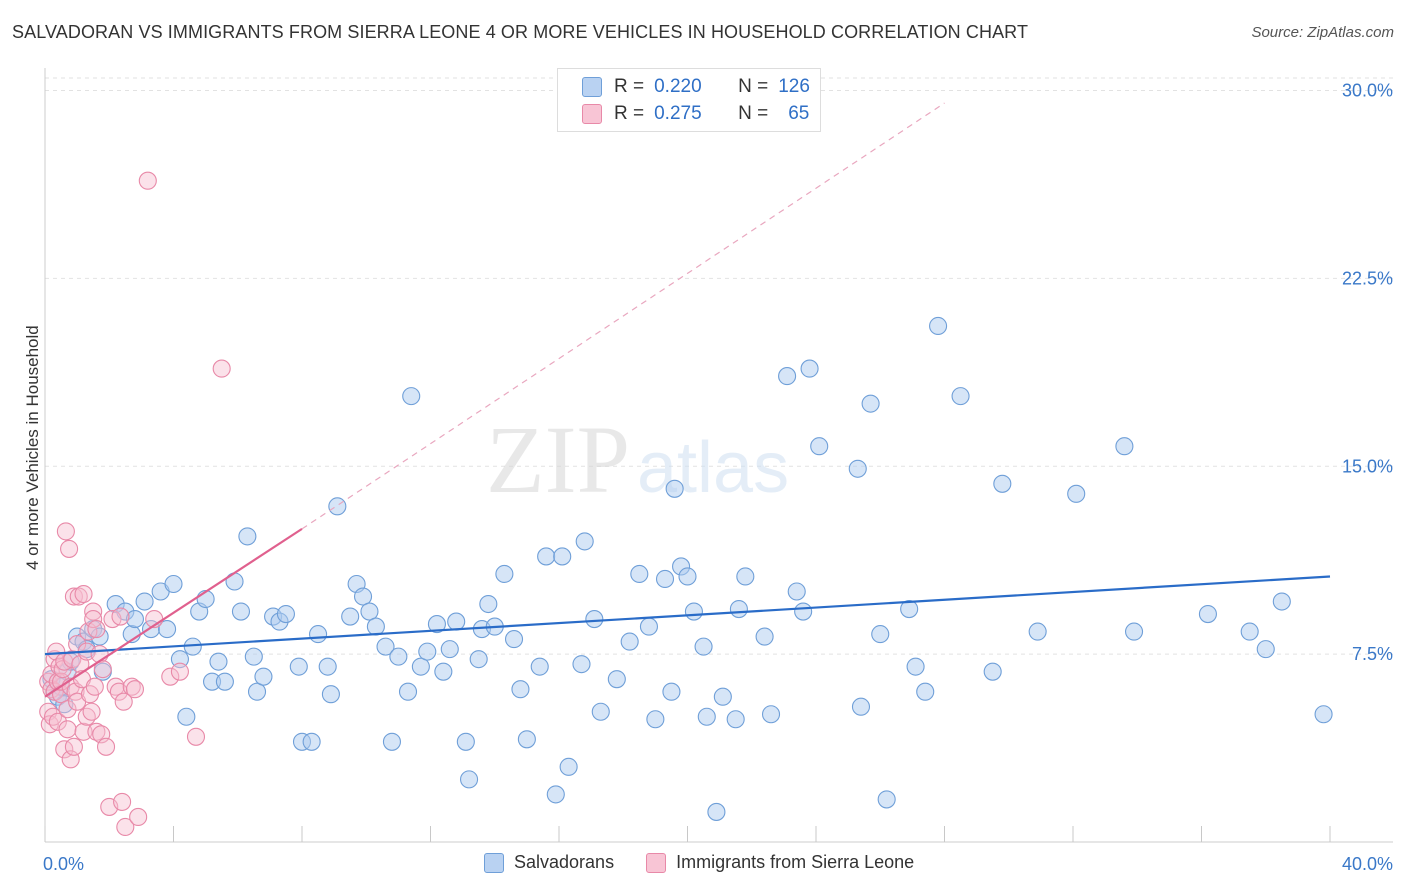  I want to click on y-tick-label: 15.0%, so click(1367, 466).